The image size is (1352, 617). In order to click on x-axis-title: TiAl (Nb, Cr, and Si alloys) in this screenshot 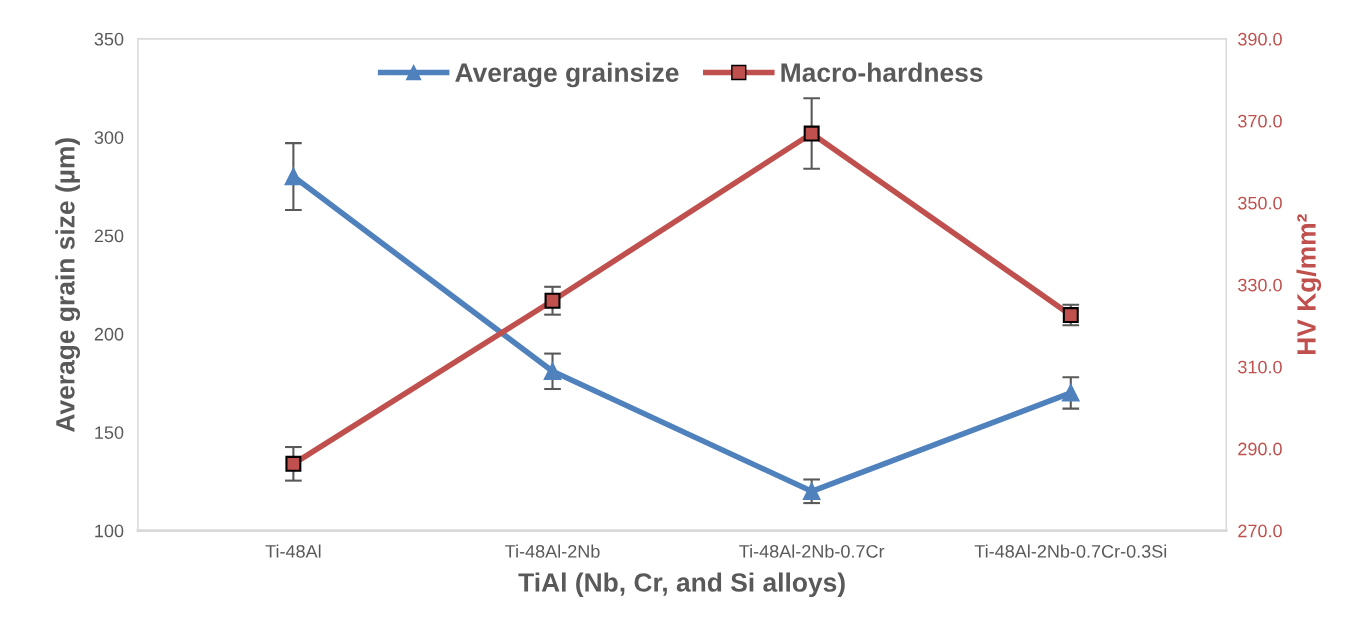, I will do `click(681, 585)`.